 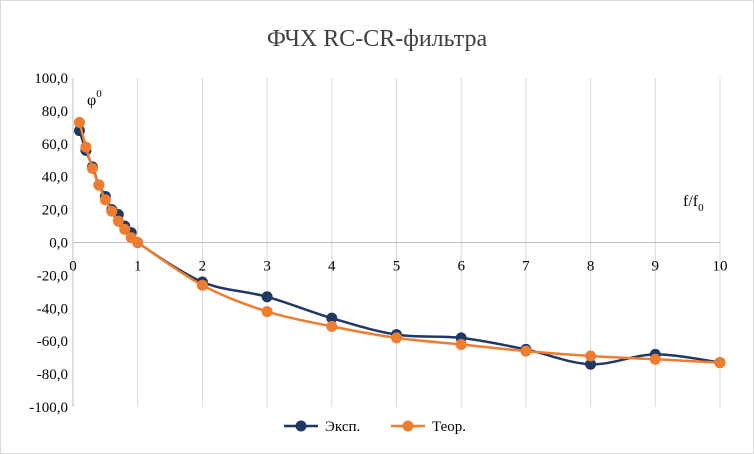 What do you see at coordinates (58, 244) in the screenshot?
I see `y-tick-label: 0,0` at bounding box center [58, 244].